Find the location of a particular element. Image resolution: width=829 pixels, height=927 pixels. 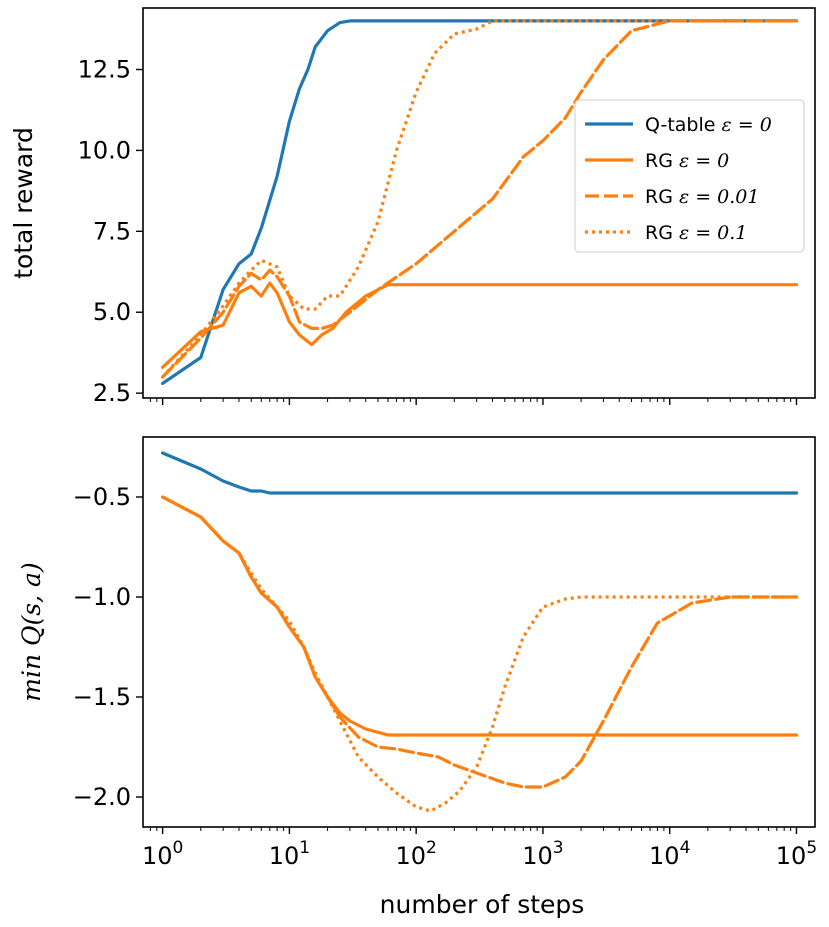

bottom-y-axis-label: min Q(s, a) is located at coordinates (31, 631).